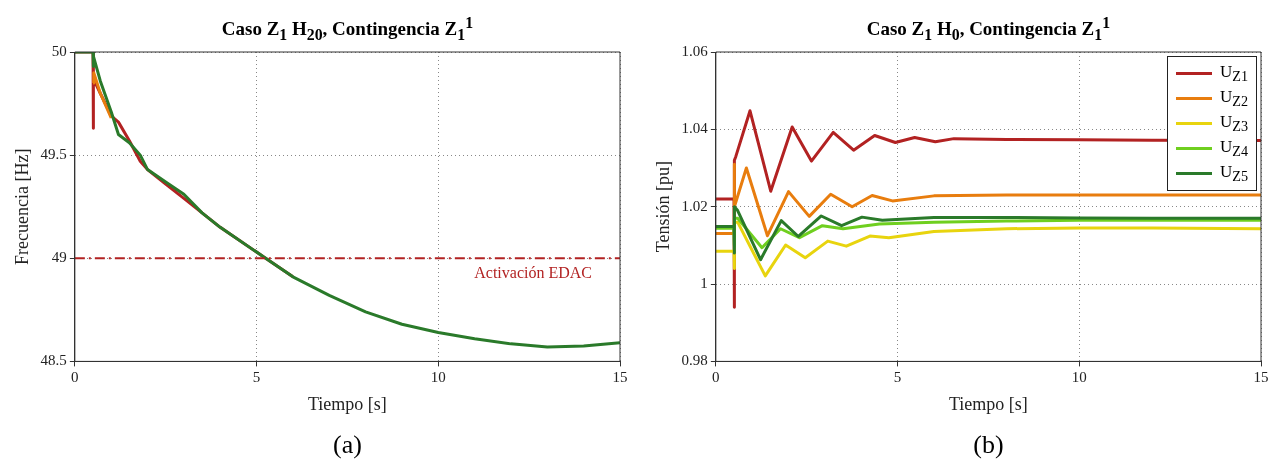  I want to click on y-tick-label: 0.98, so click(694, 360).